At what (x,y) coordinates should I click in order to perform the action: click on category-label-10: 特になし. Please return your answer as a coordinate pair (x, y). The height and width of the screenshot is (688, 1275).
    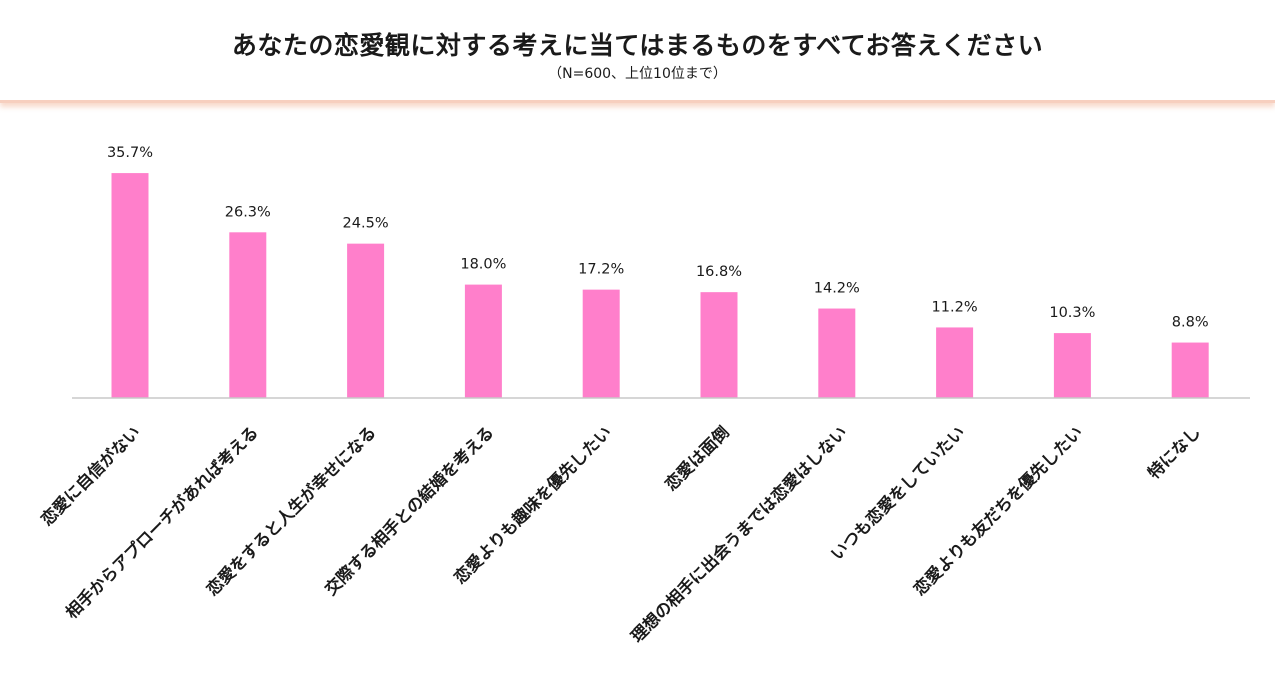
    Looking at the image, I should click on (1173, 452).